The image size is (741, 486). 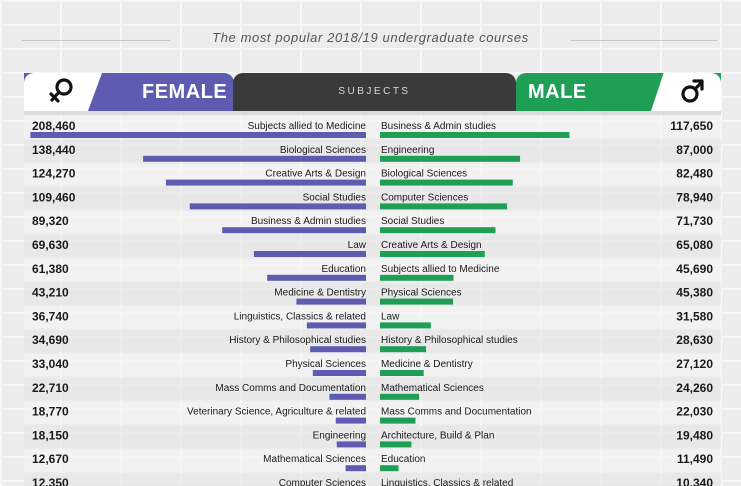 What do you see at coordinates (50, 340) in the screenshot?
I see `female-value-label: 34,690` at bounding box center [50, 340].